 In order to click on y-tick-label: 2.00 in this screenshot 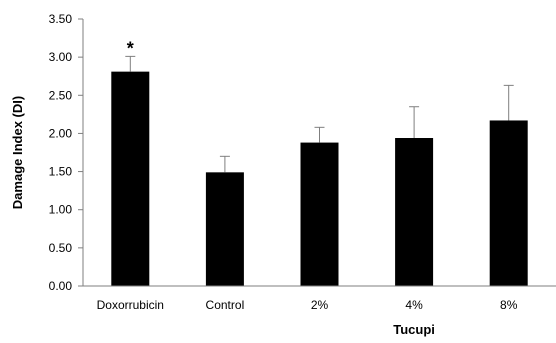, I will do `click(61, 133)`.